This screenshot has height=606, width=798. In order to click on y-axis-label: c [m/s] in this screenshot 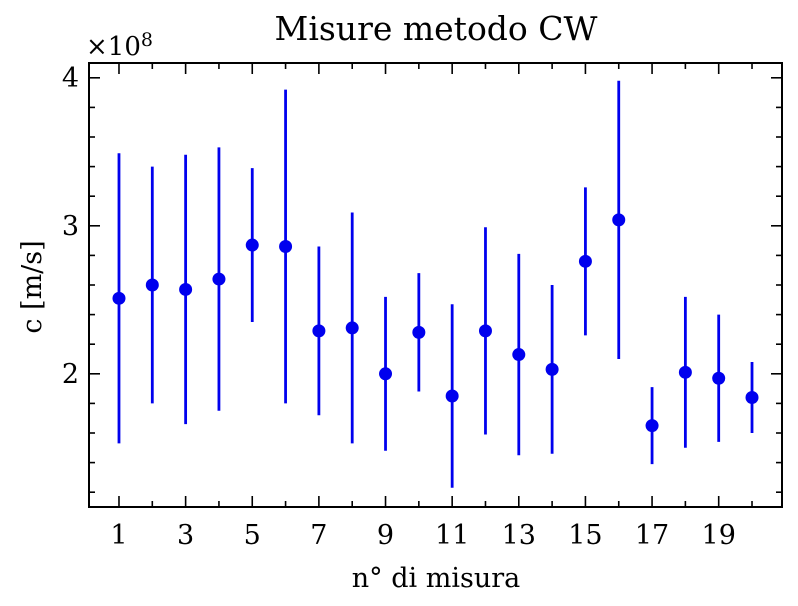, I will do `click(32, 286)`.